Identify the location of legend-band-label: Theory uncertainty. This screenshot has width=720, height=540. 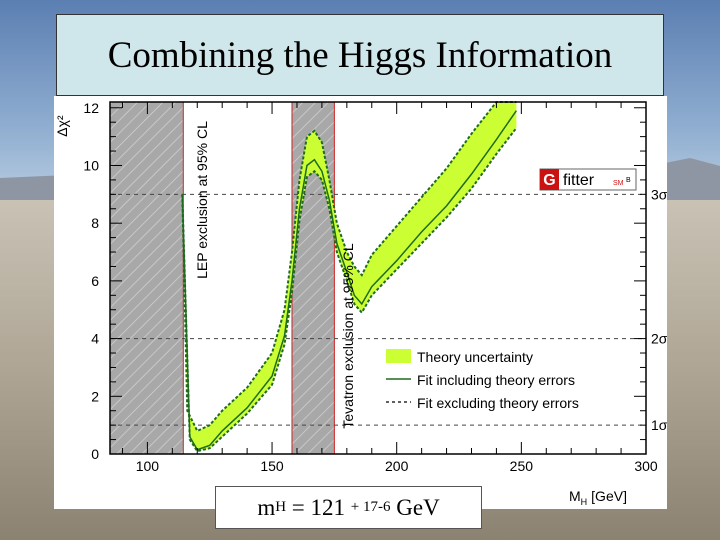
(475, 357).